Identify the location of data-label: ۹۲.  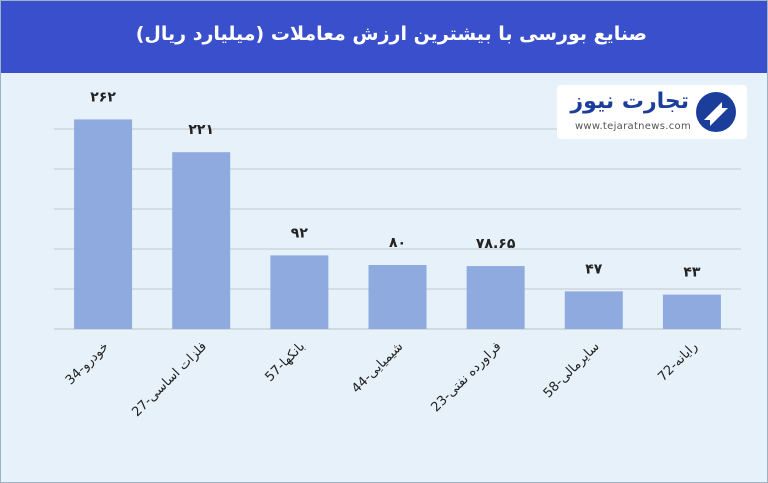
(300, 233).